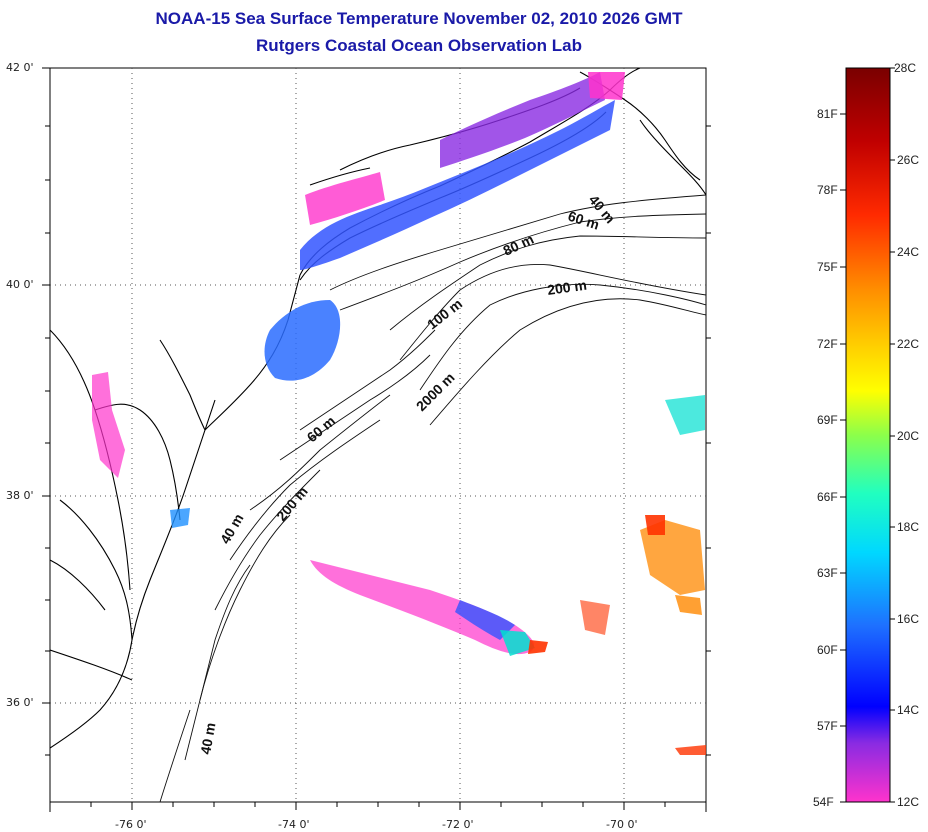 Image resolution: width=928 pixels, height=832 pixels. I want to click on colorbar-celsius-label: 12C, so click(908, 802).